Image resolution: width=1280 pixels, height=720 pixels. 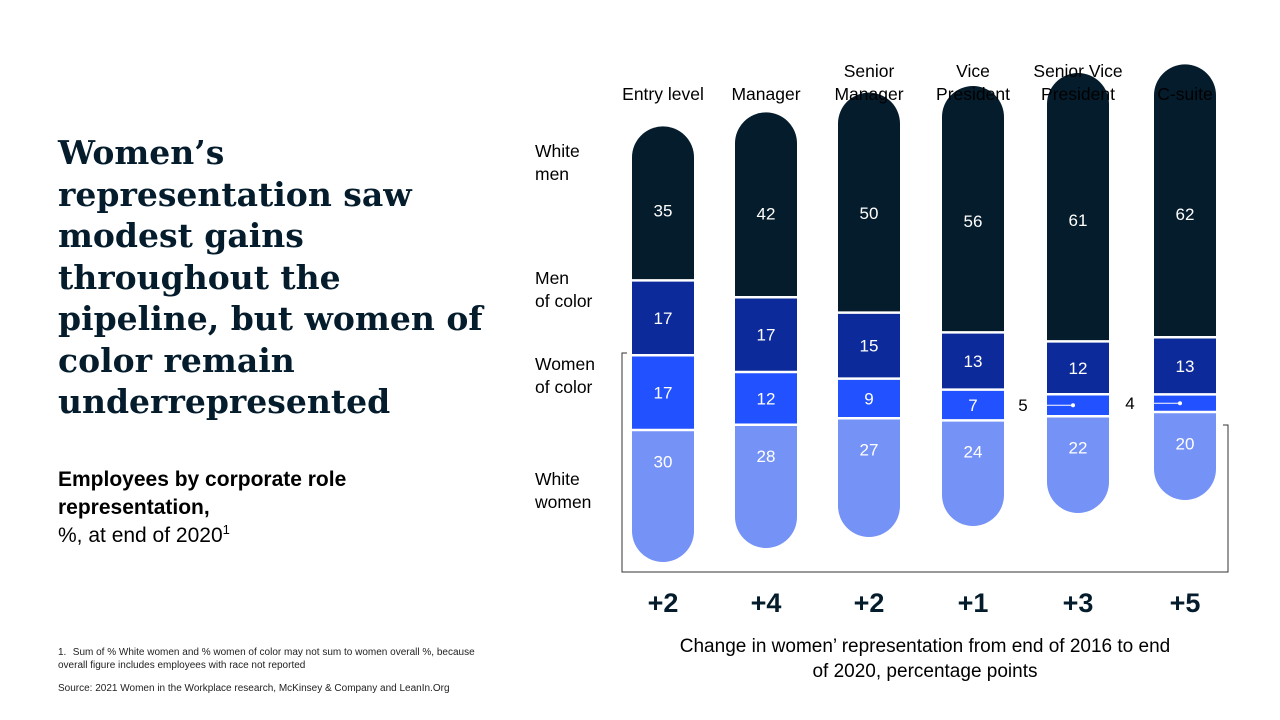 What do you see at coordinates (1022, 405) in the screenshot?
I see `value-label-women-of-color-4: 5` at bounding box center [1022, 405].